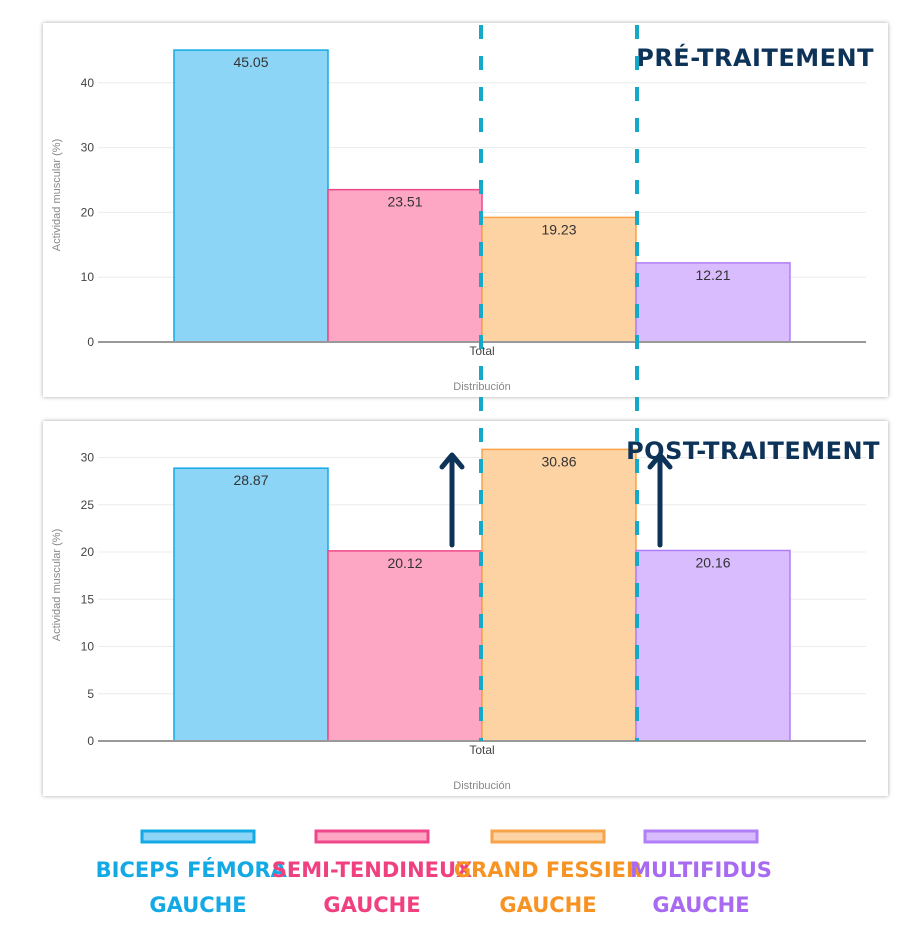  What do you see at coordinates (90, 342) in the screenshot?
I see `y-tick-label-pre: 0` at bounding box center [90, 342].